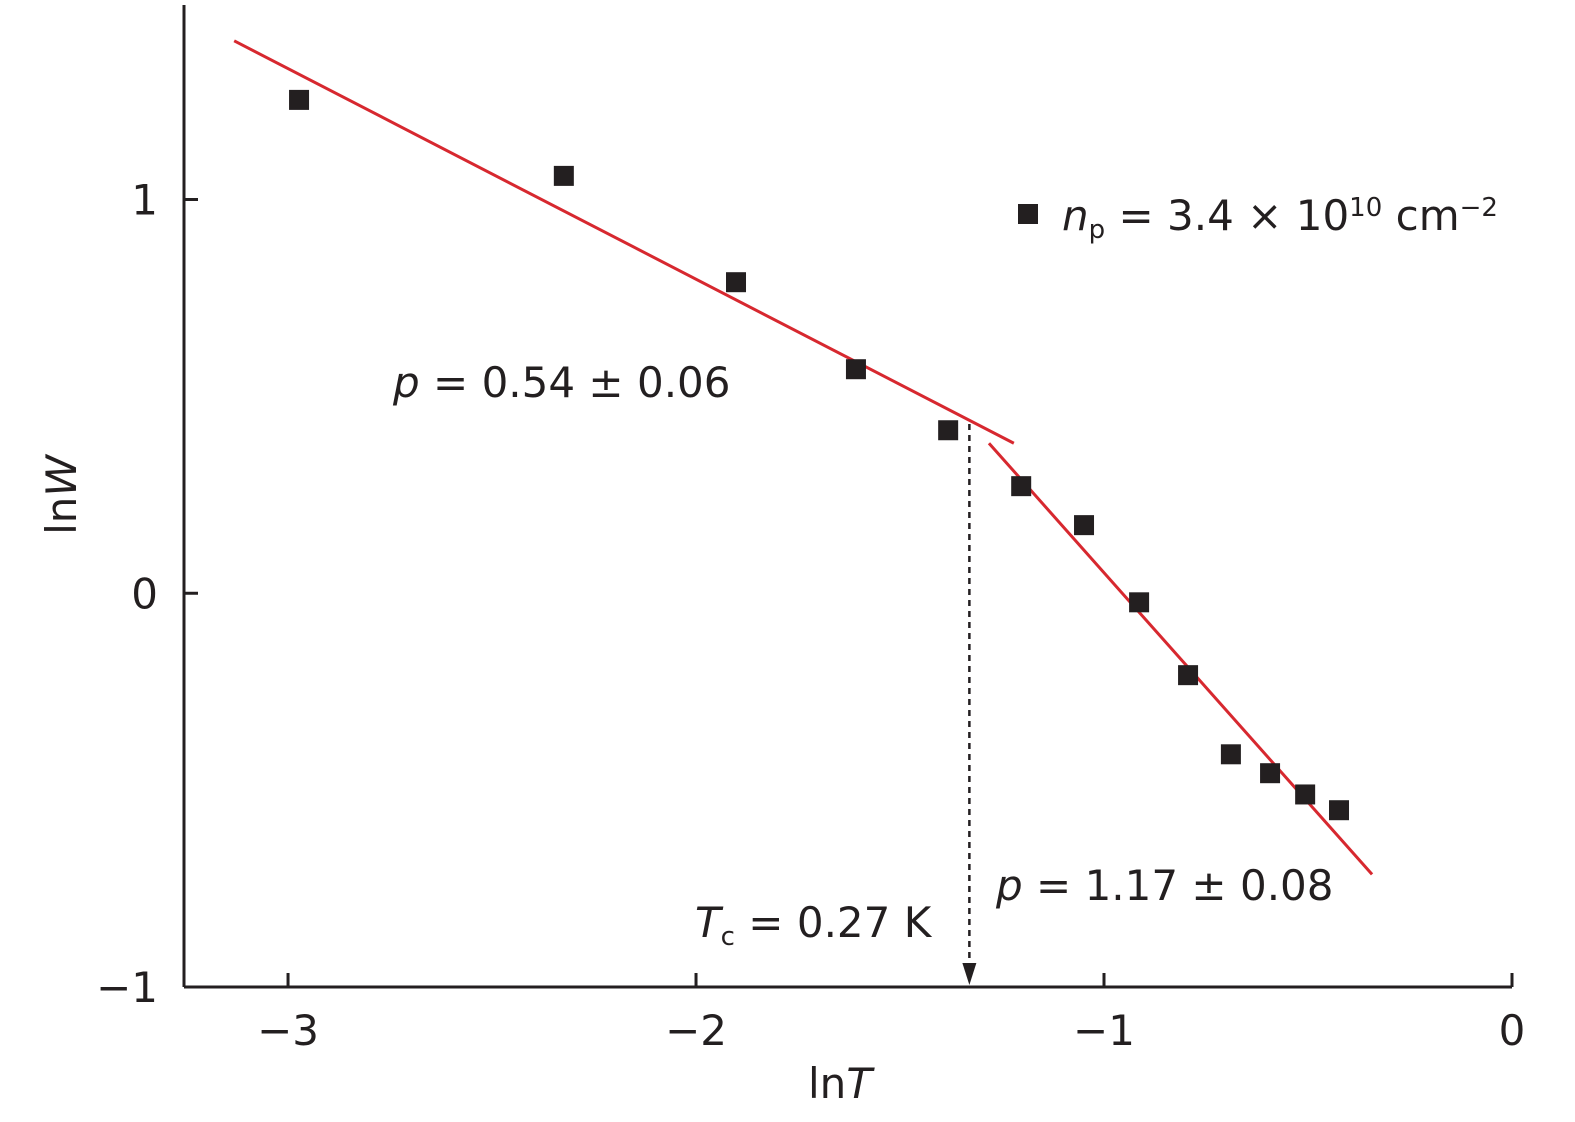 This screenshot has width=1575, height=1122. I want to click on y-tick-label: 1, so click(144, 200).